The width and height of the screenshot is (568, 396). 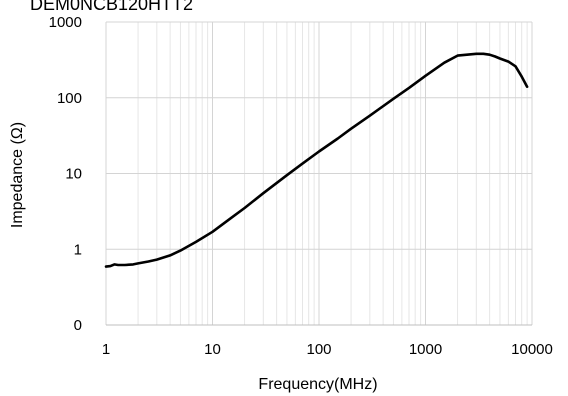 I want to click on x-tick-label: 10000, so click(x=532, y=349).